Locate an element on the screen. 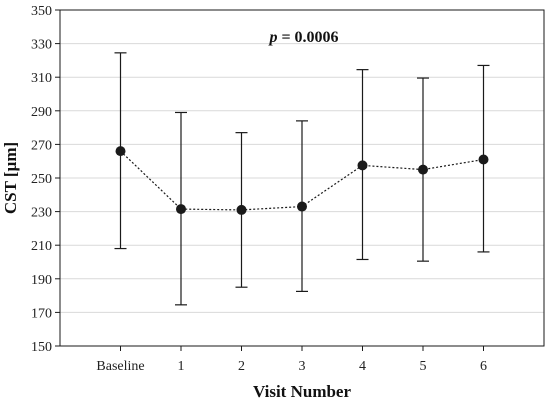 This screenshot has width=550, height=404. x-tick-label: 1 is located at coordinates (181, 366).